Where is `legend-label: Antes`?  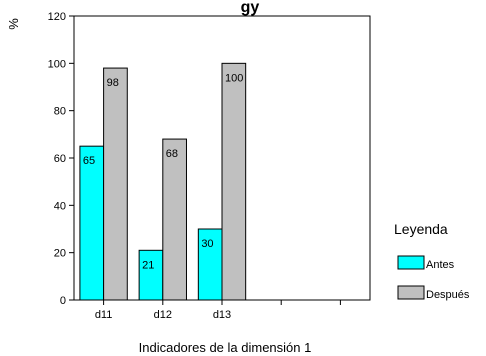 legend-label: Antes is located at coordinates (440, 265).